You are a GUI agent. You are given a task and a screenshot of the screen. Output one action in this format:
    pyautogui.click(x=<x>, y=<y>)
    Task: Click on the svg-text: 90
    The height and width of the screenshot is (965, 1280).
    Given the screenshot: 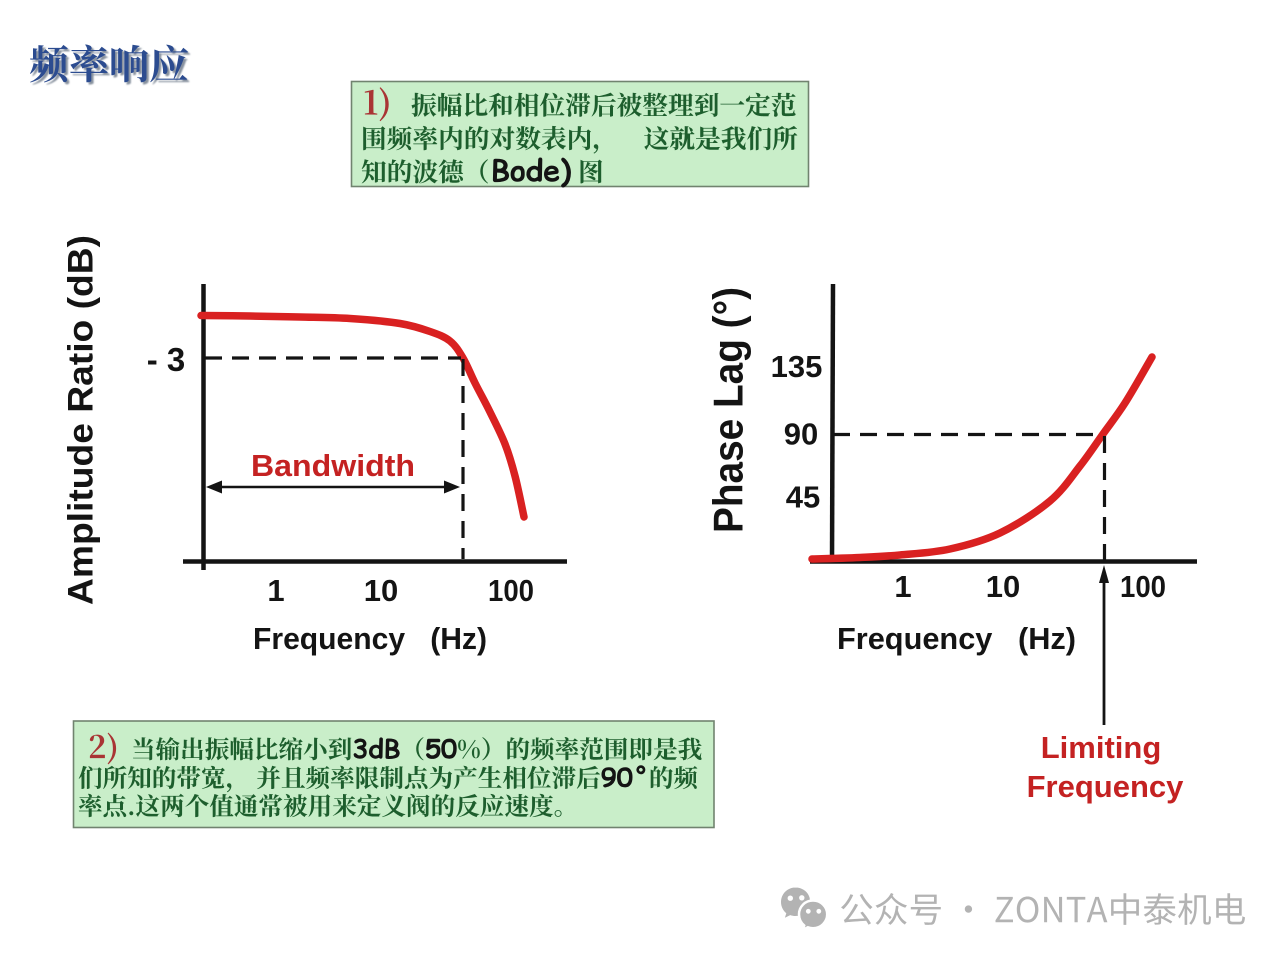 What is the action you would take?
    pyautogui.click(x=801, y=434)
    